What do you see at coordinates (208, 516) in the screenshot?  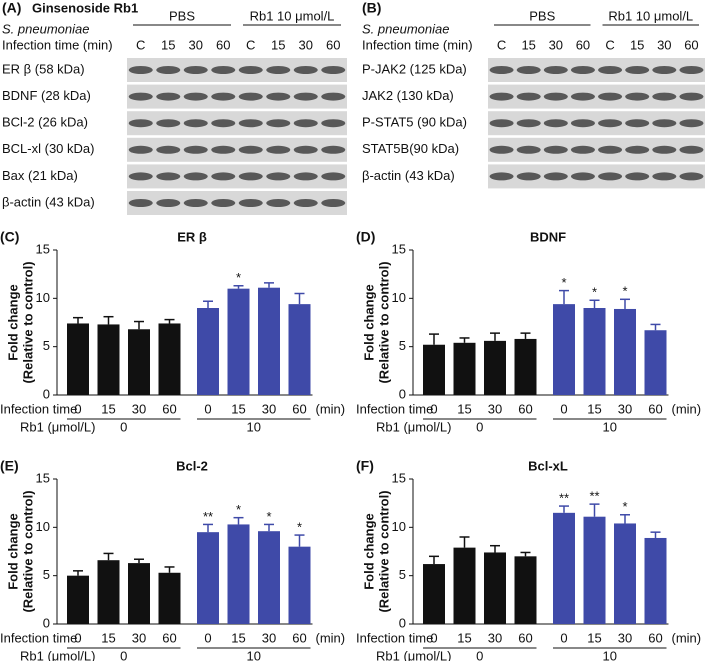 I see `significance: **` at bounding box center [208, 516].